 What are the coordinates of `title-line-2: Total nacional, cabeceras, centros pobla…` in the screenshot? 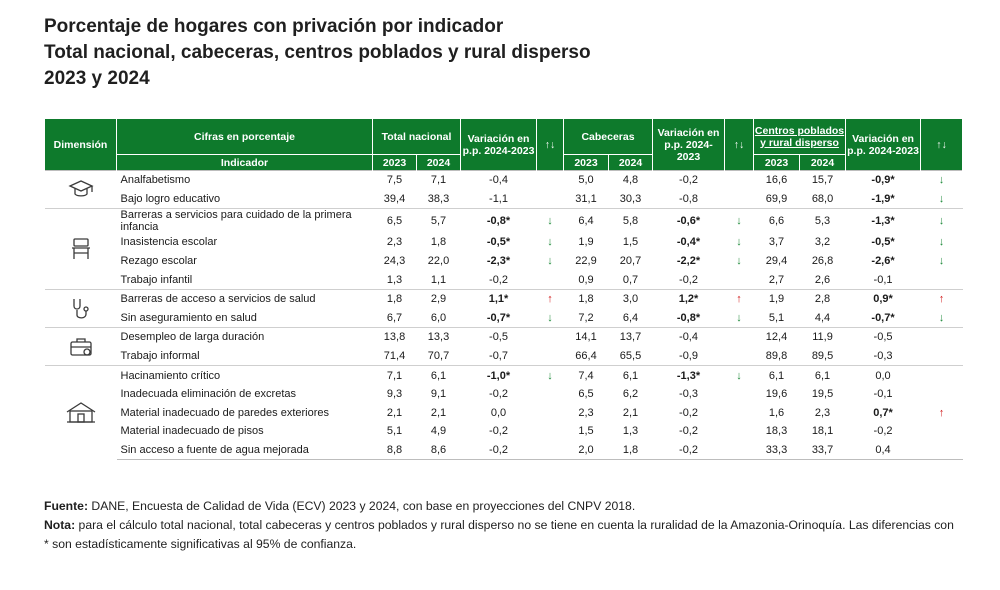 It's located at (317, 52).